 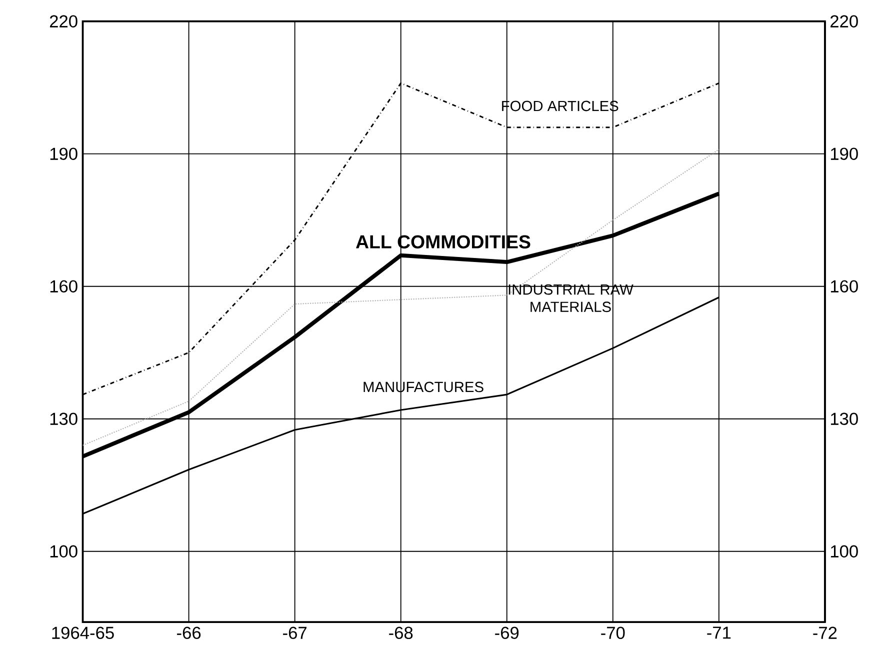 What do you see at coordinates (507, 633) in the screenshot?
I see `x-tick-label: -69` at bounding box center [507, 633].